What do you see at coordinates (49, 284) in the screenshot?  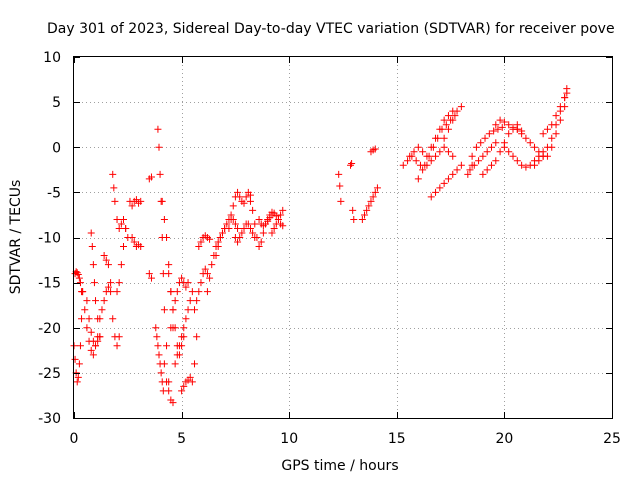 I see `y-tick-label: -15` at bounding box center [49, 284].